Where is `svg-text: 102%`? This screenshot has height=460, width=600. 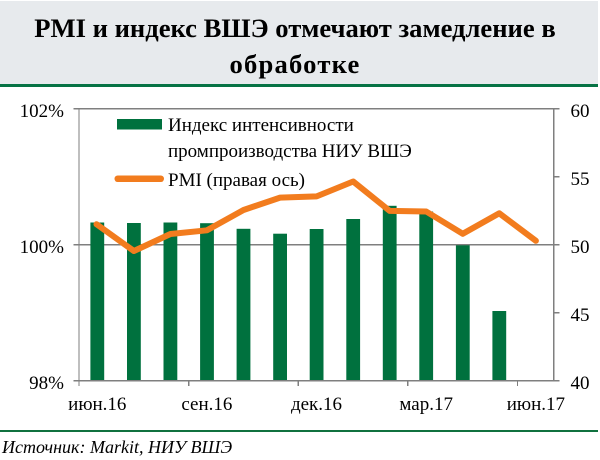
svg-text: 102% is located at coordinates (42, 111).